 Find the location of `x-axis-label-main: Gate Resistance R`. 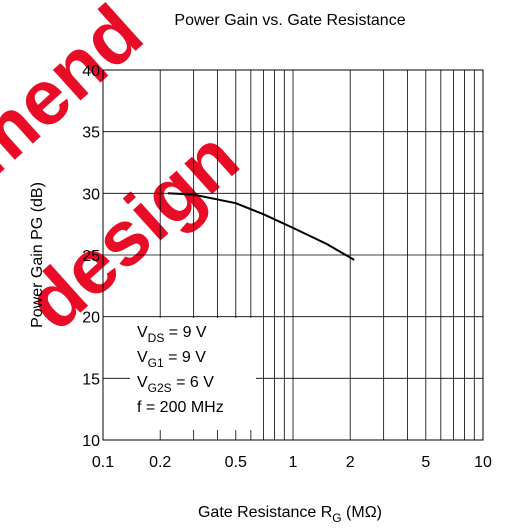

x-axis-label-main: Gate Resistance R is located at coordinates (265, 512).